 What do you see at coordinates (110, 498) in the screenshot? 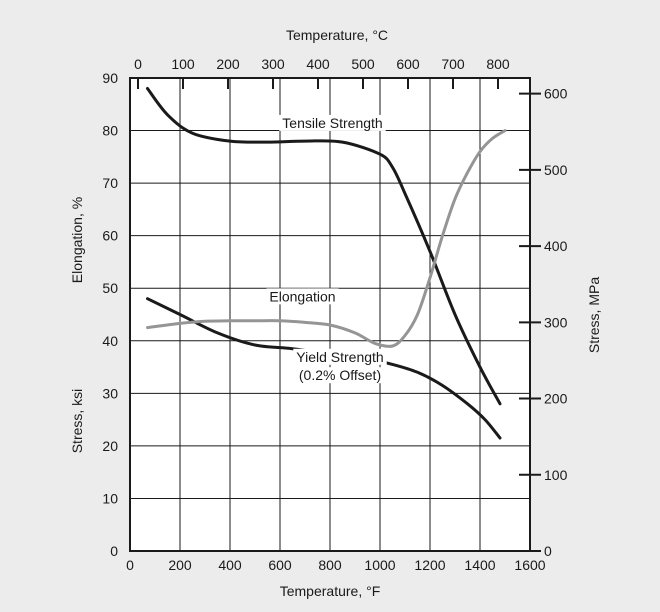
I see `y-tick-label: 10` at bounding box center [110, 498].